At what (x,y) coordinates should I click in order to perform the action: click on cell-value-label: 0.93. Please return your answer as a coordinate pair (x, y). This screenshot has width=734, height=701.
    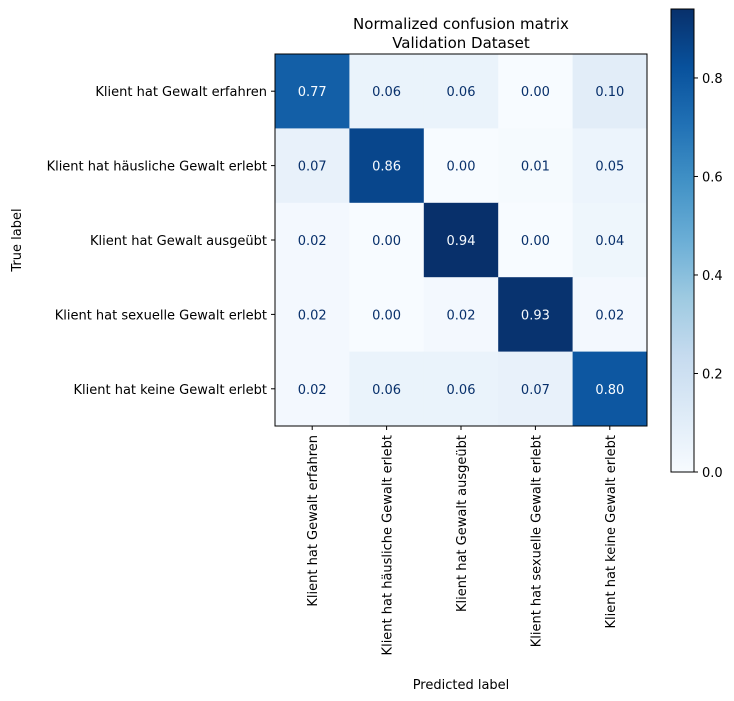
    Looking at the image, I should click on (535, 315).